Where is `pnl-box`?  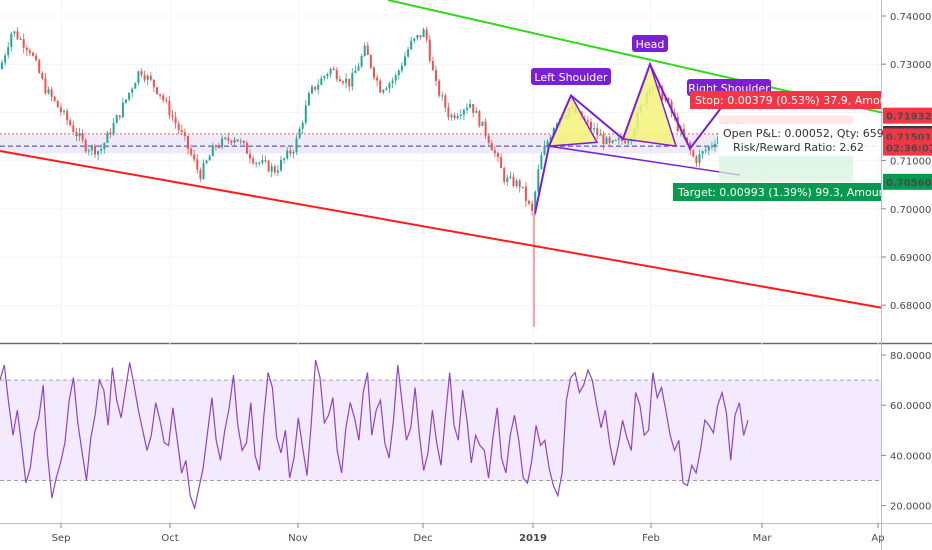
pnl-box is located at coordinates (799, 140).